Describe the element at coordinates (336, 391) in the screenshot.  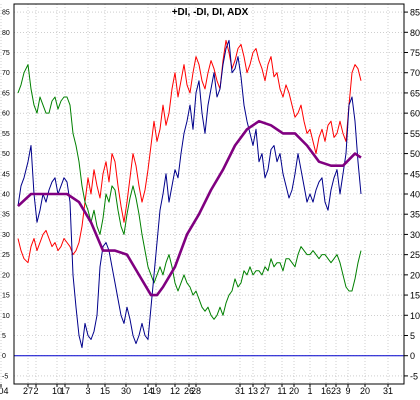
I see `x-day-label: 23` at that location.